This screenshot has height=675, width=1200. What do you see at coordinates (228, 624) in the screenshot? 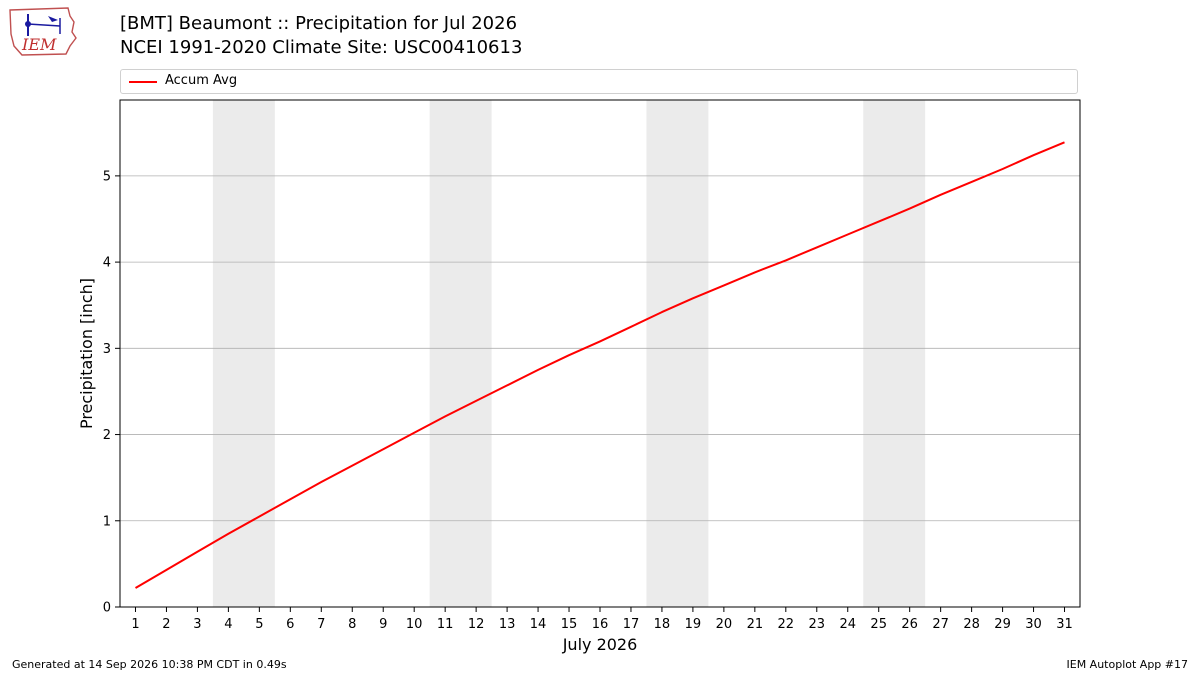
I see `x-tick-label: 4` at bounding box center [228, 624].